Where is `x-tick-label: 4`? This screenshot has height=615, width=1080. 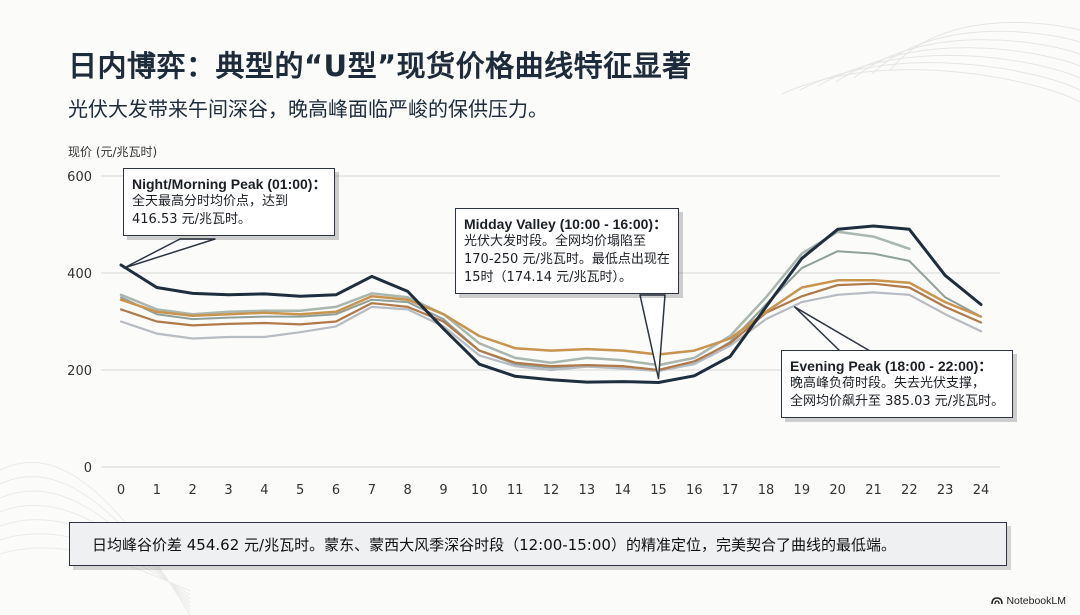
x-tick-label: 4 is located at coordinates (264, 490).